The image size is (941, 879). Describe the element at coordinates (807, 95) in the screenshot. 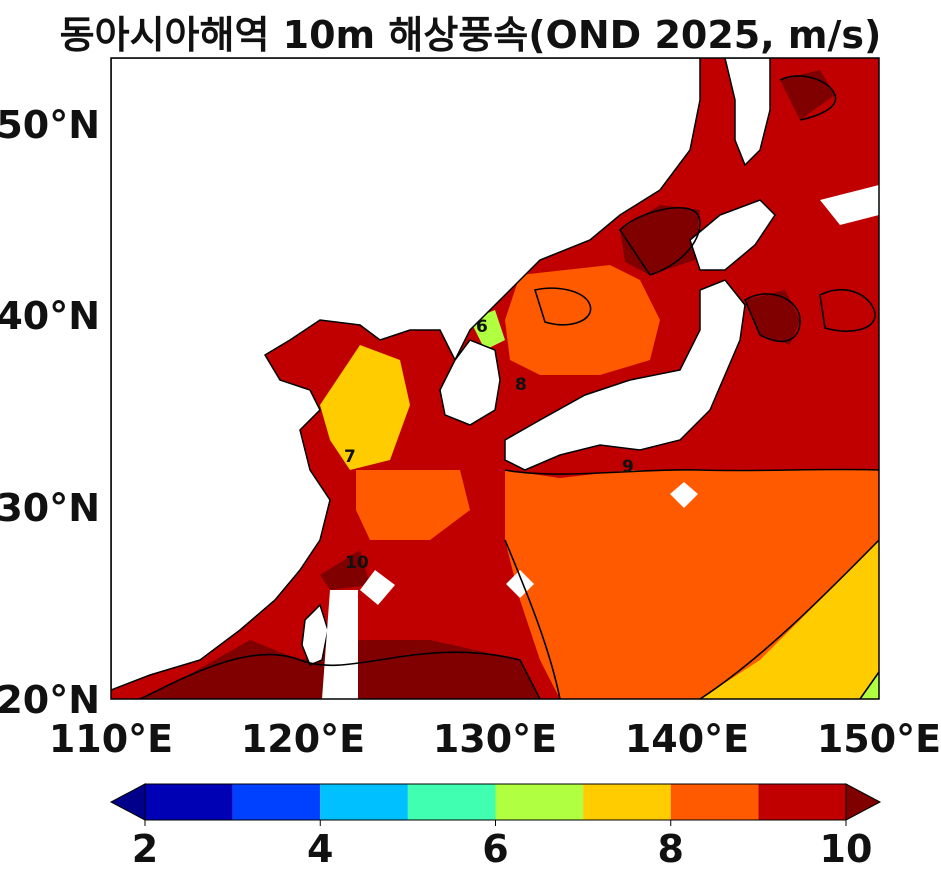

I see `band-over-10-kuril` at that location.